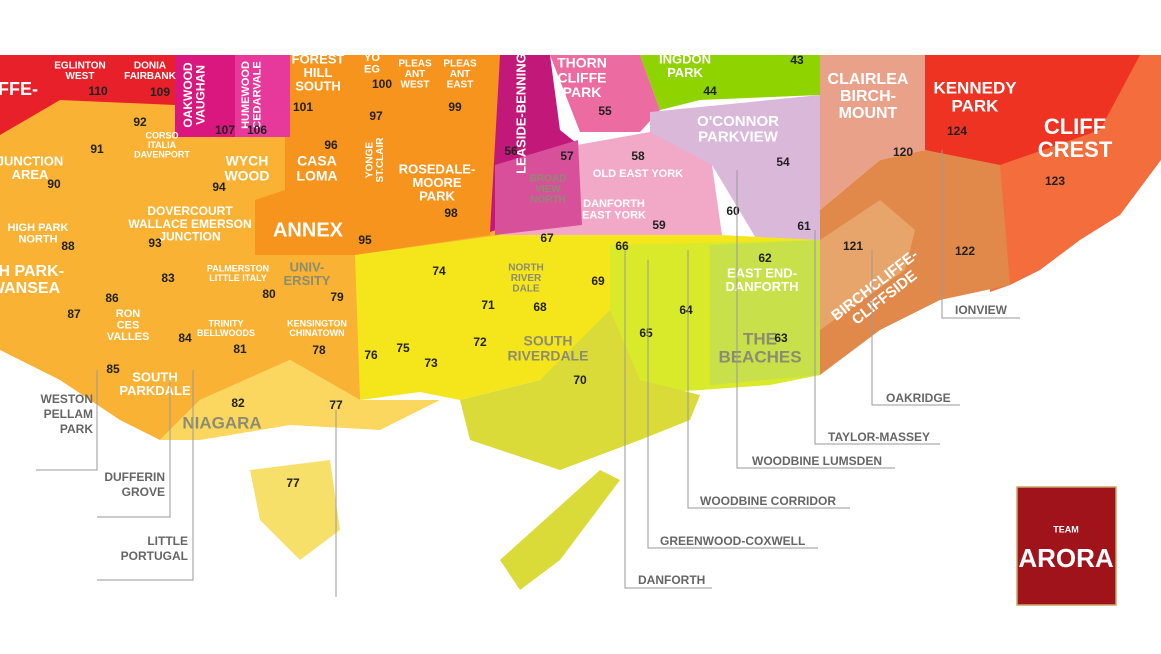 This screenshot has height=654, width=1161. Describe the element at coordinates (154, 556) in the screenshot. I see `callout-label: PORTUGAL` at that location.